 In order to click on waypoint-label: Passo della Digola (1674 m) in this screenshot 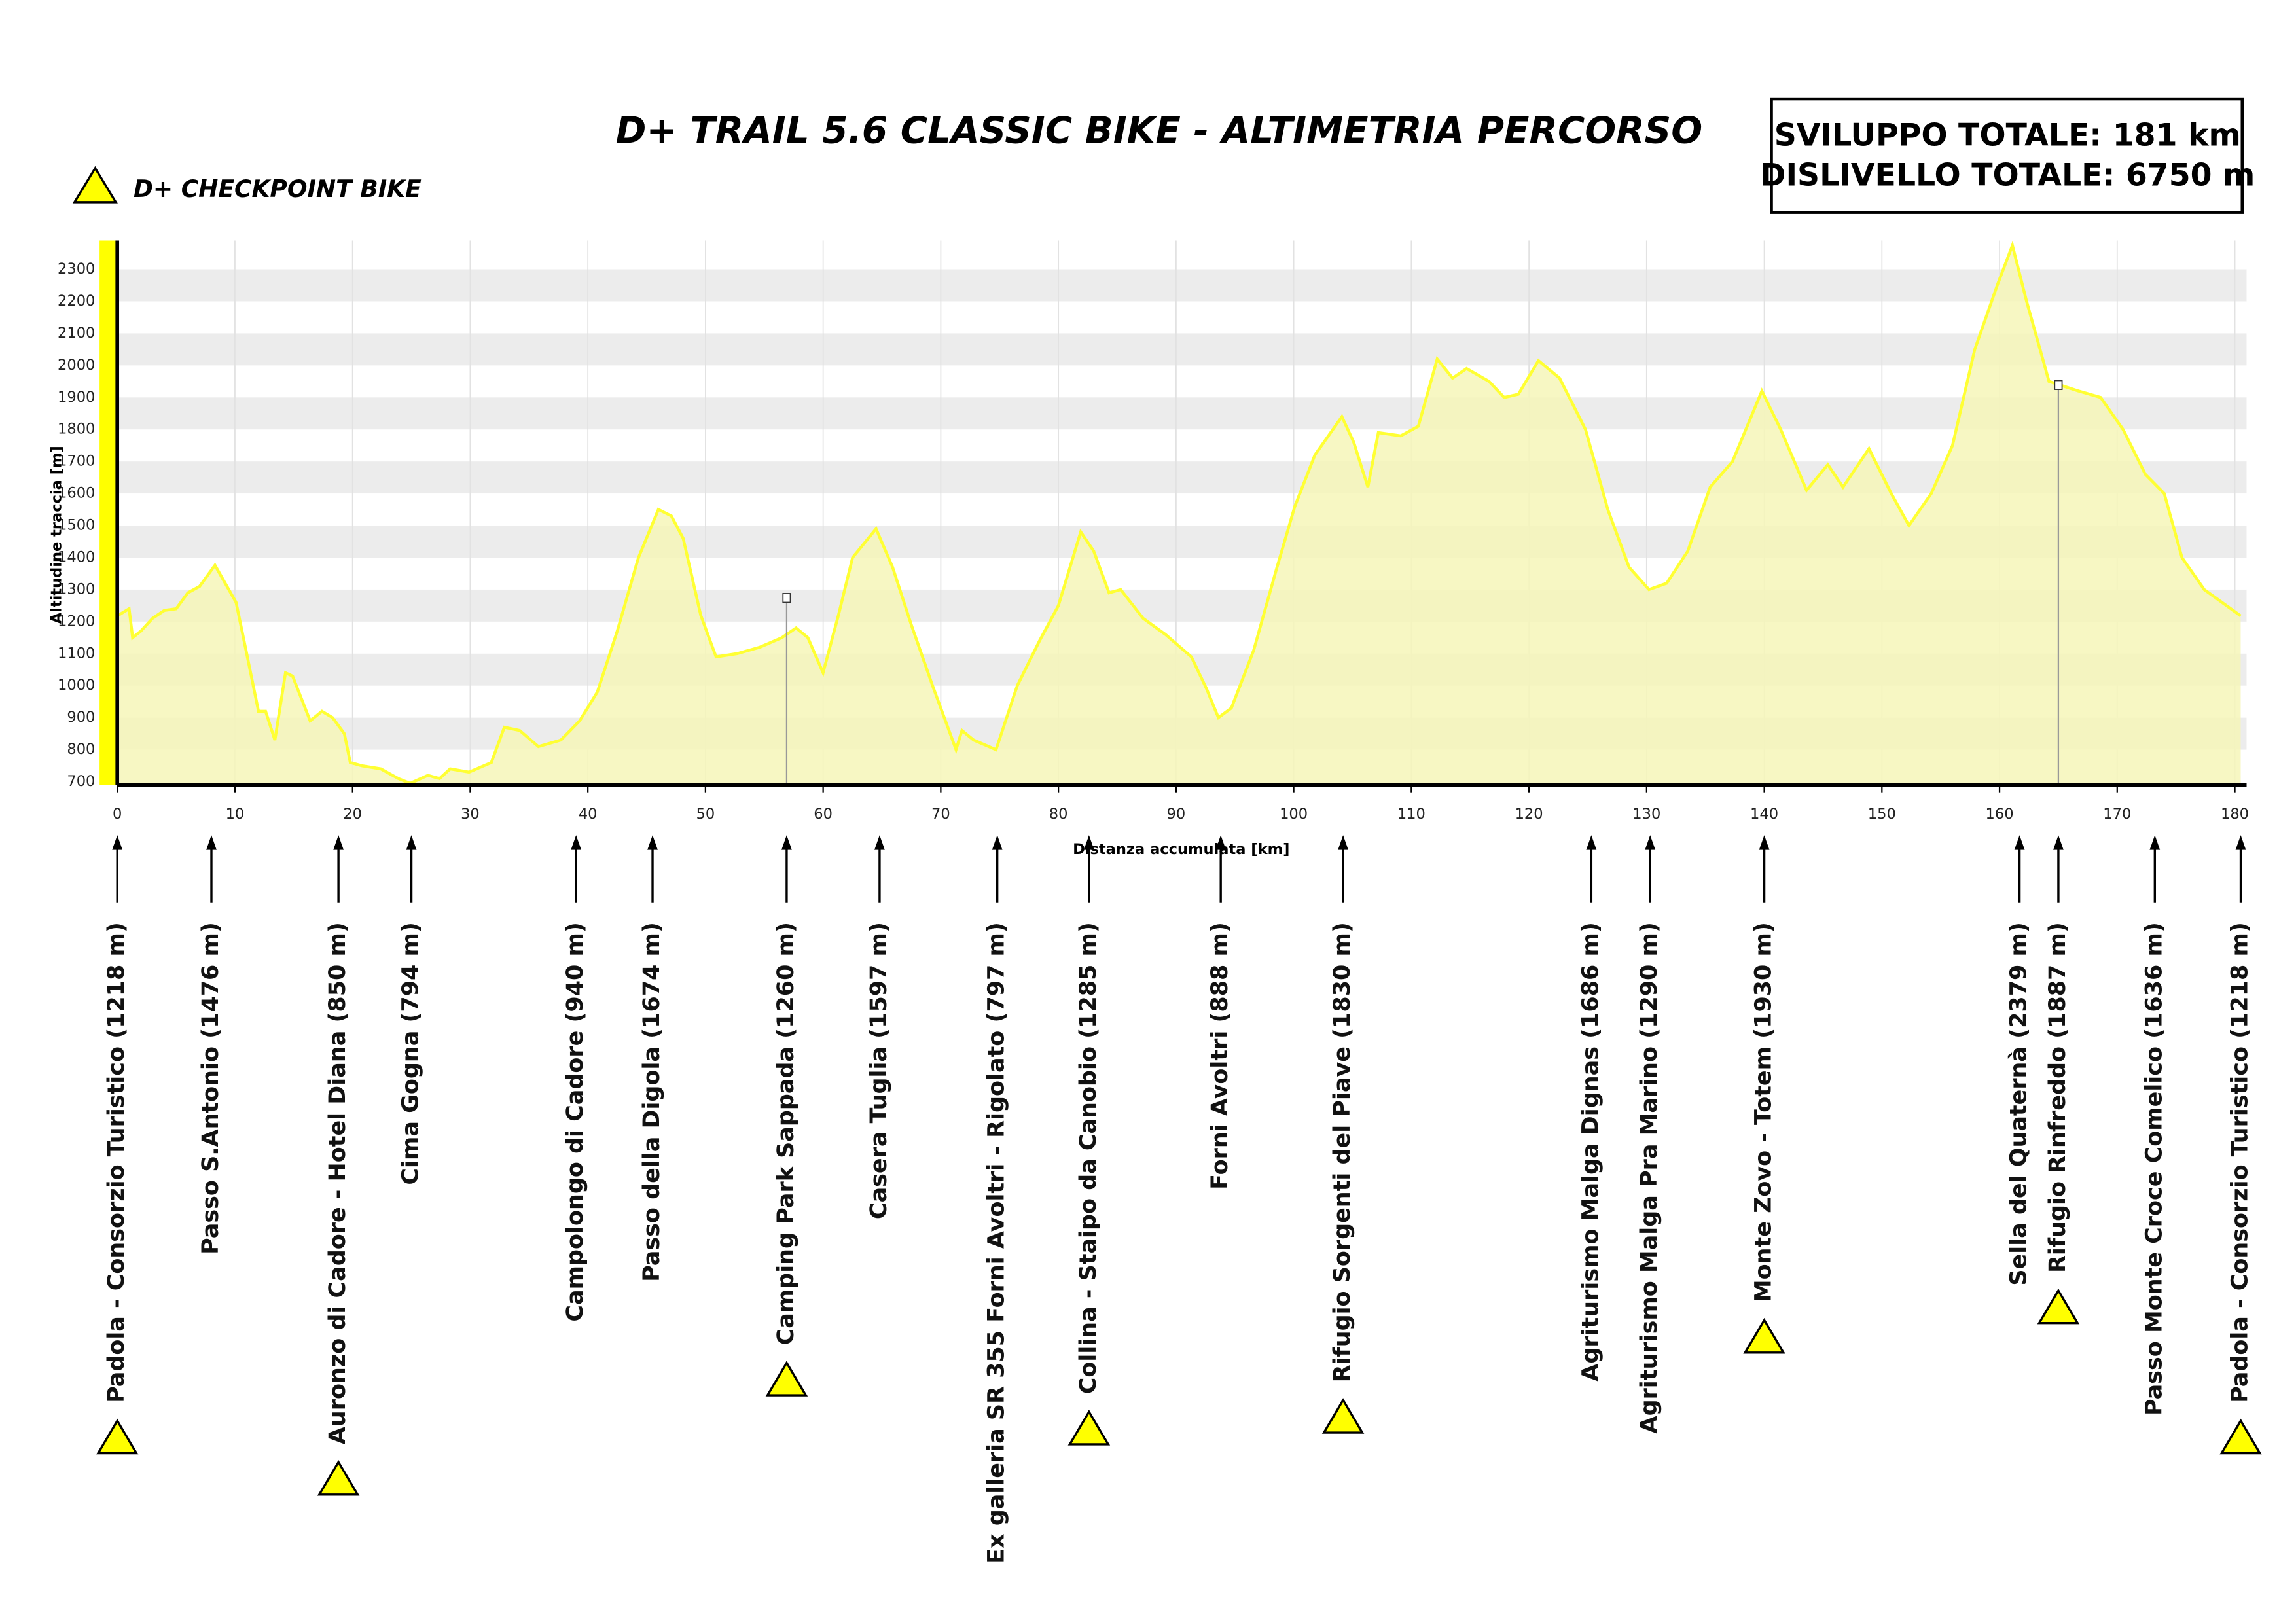, I will do `click(652, 1102)`.